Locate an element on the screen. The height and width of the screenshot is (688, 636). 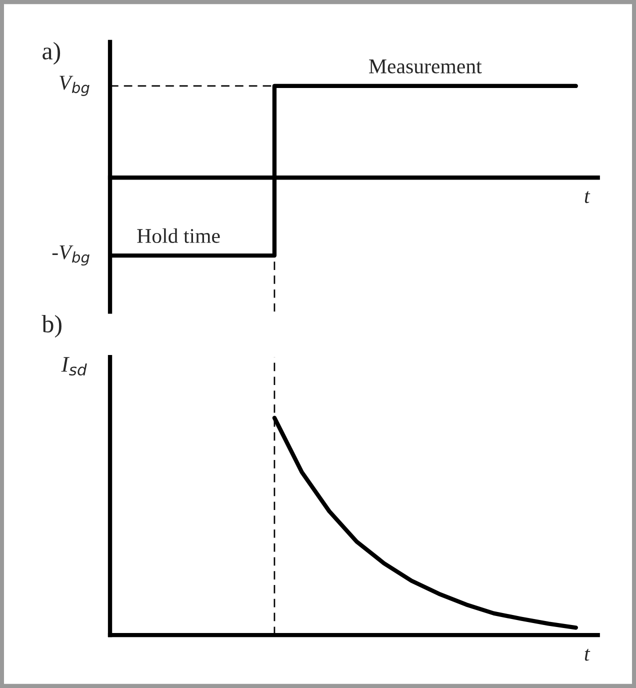
chart-title: b) is located at coordinates (52, 326).